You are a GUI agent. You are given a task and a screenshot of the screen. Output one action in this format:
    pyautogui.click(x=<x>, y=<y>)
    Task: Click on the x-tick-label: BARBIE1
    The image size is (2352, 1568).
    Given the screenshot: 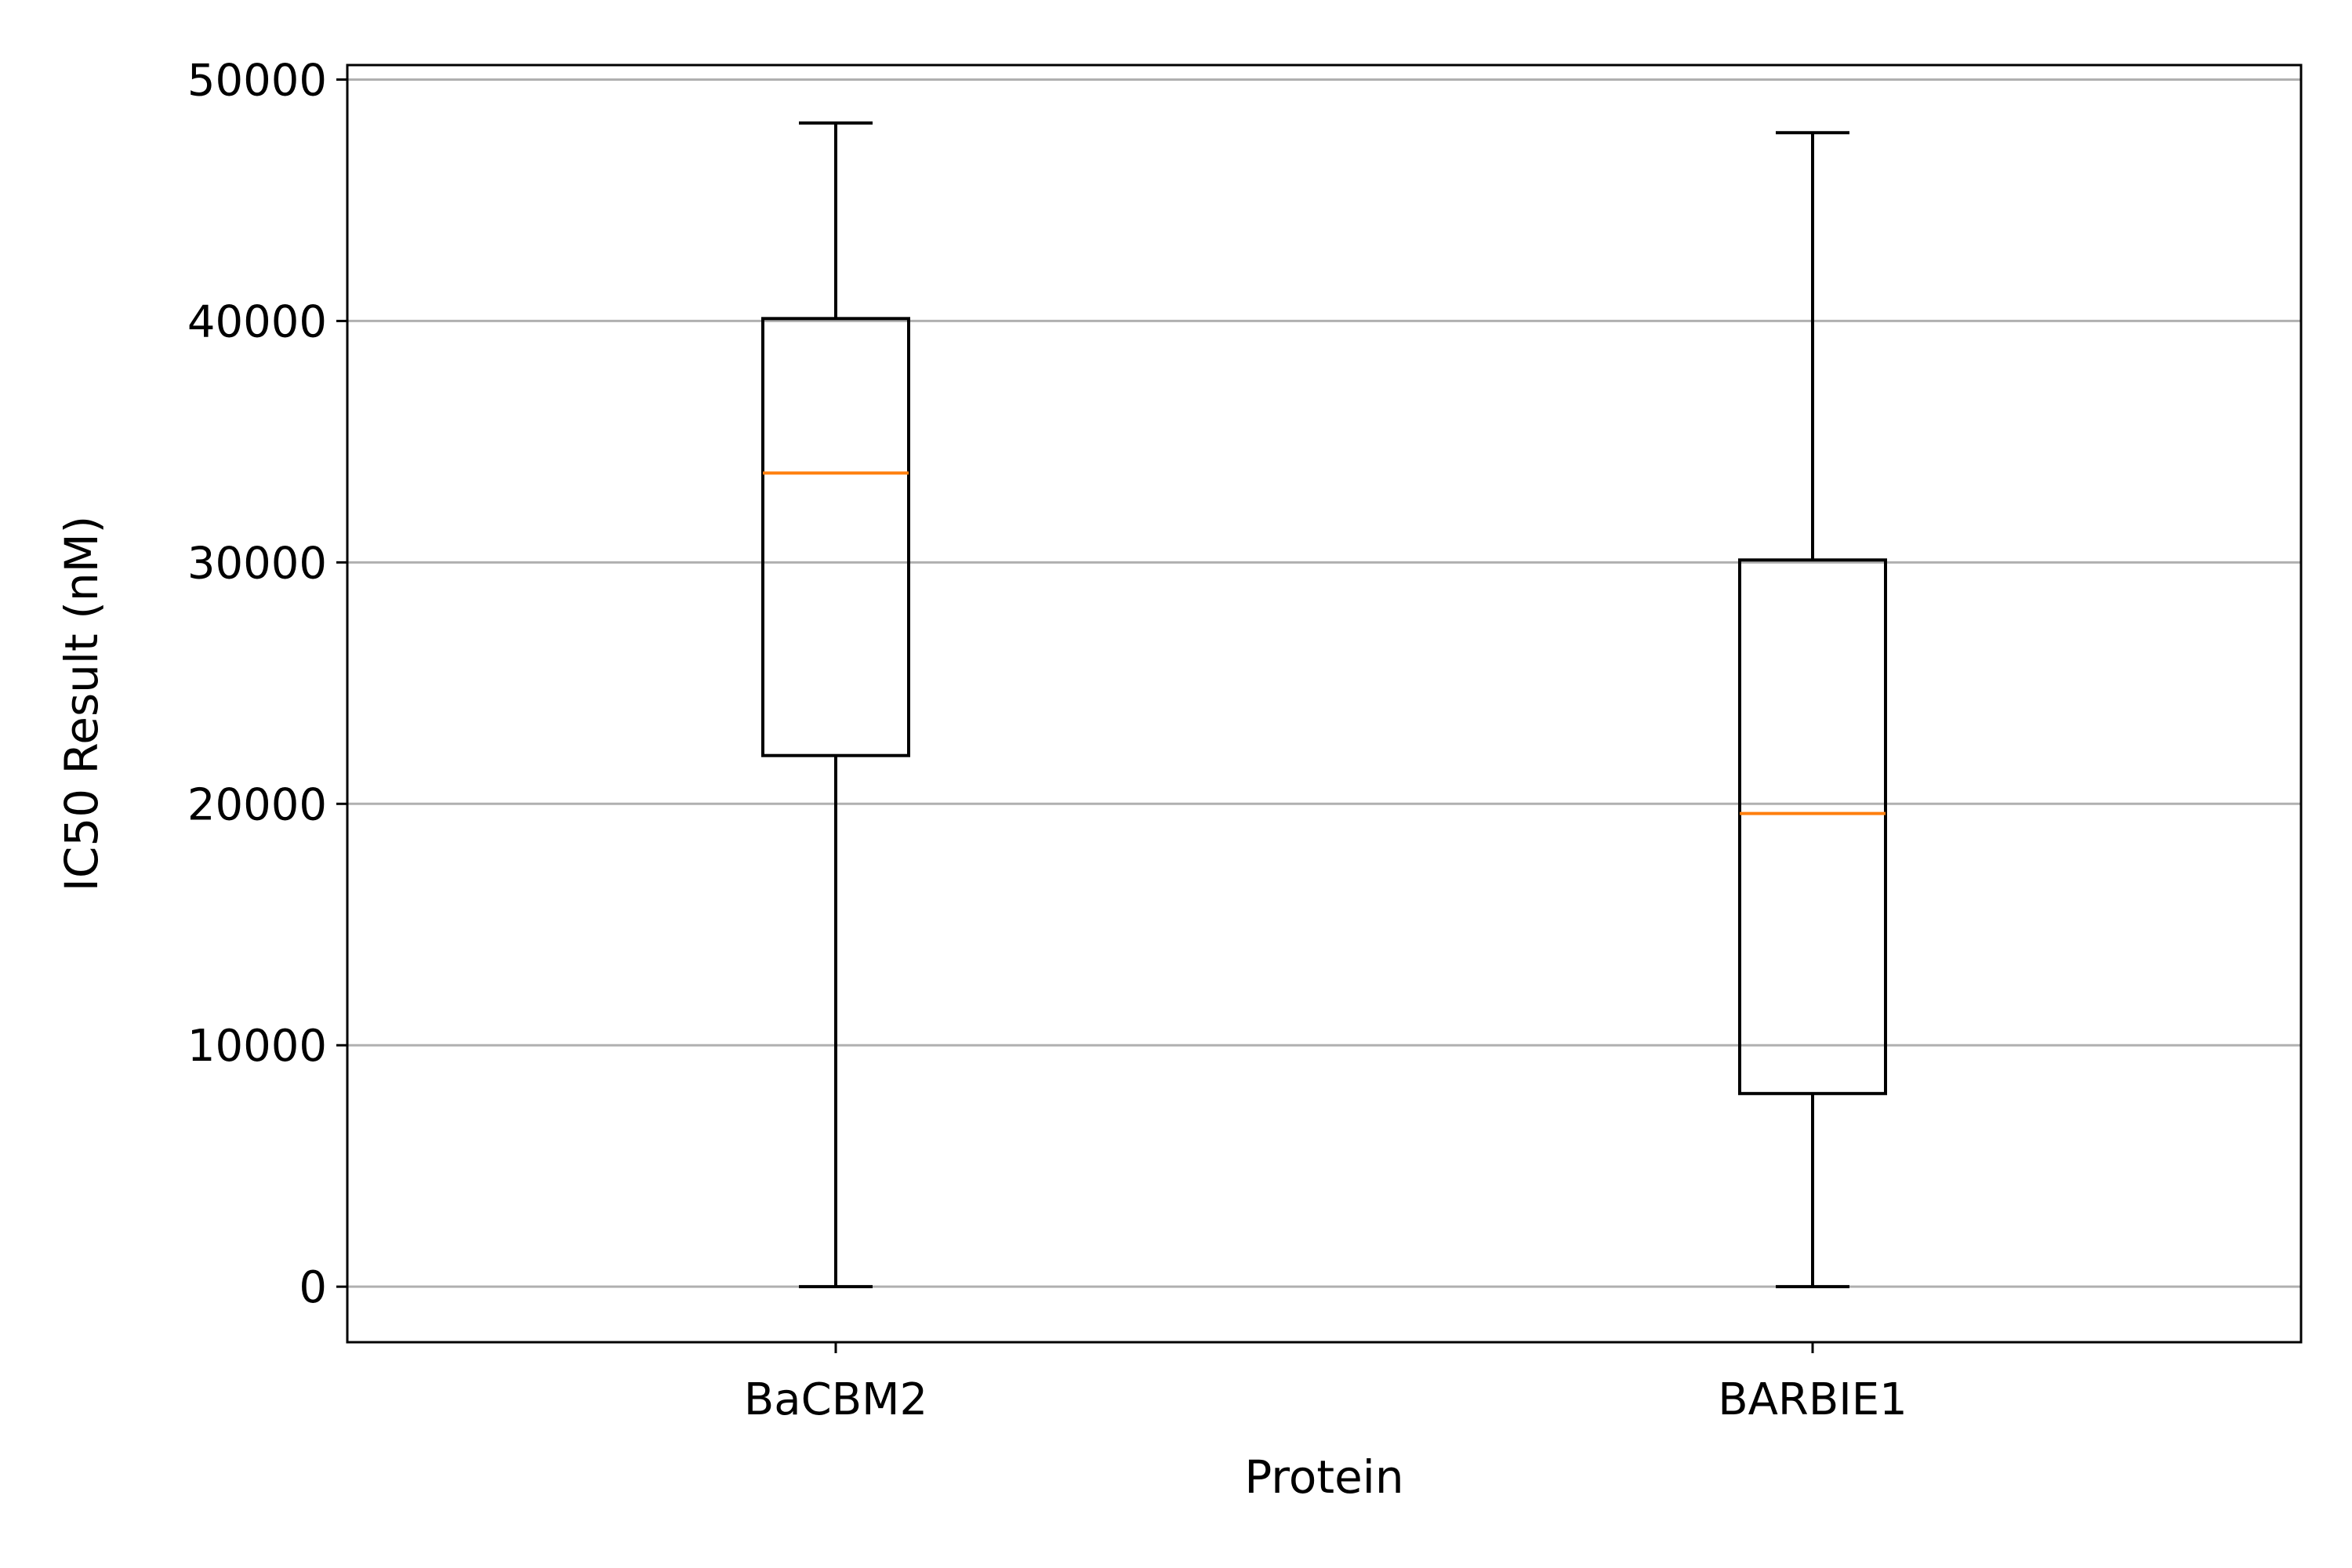 What is the action you would take?
    pyautogui.click(x=1812, y=1399)
    